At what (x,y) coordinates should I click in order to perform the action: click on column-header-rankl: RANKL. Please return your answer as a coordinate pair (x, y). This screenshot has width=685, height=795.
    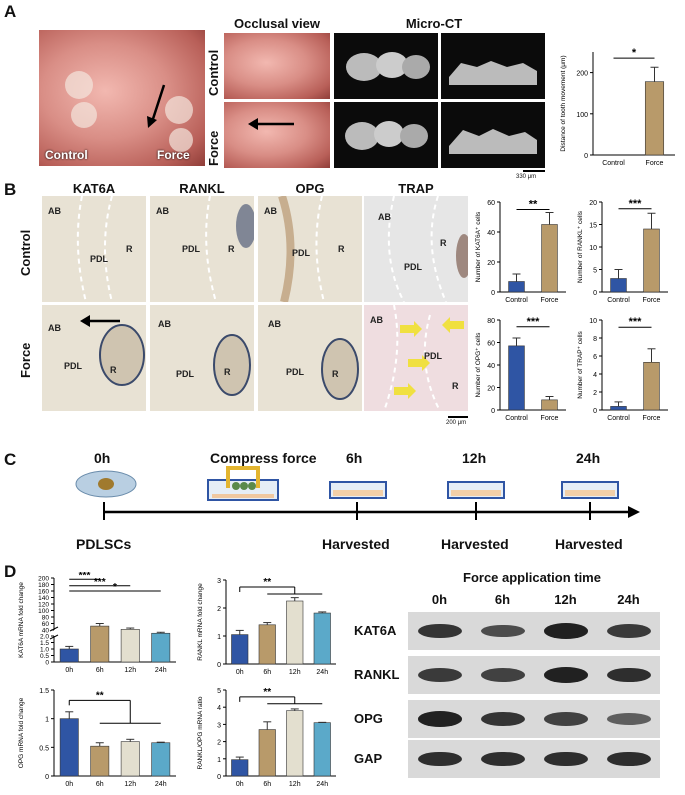
    Looking at the image, I should click on (202, 188).